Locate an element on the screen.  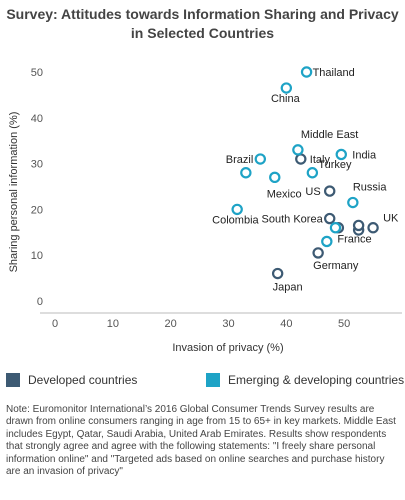
point-label-uk: UK is located at coordinates (391, 219).